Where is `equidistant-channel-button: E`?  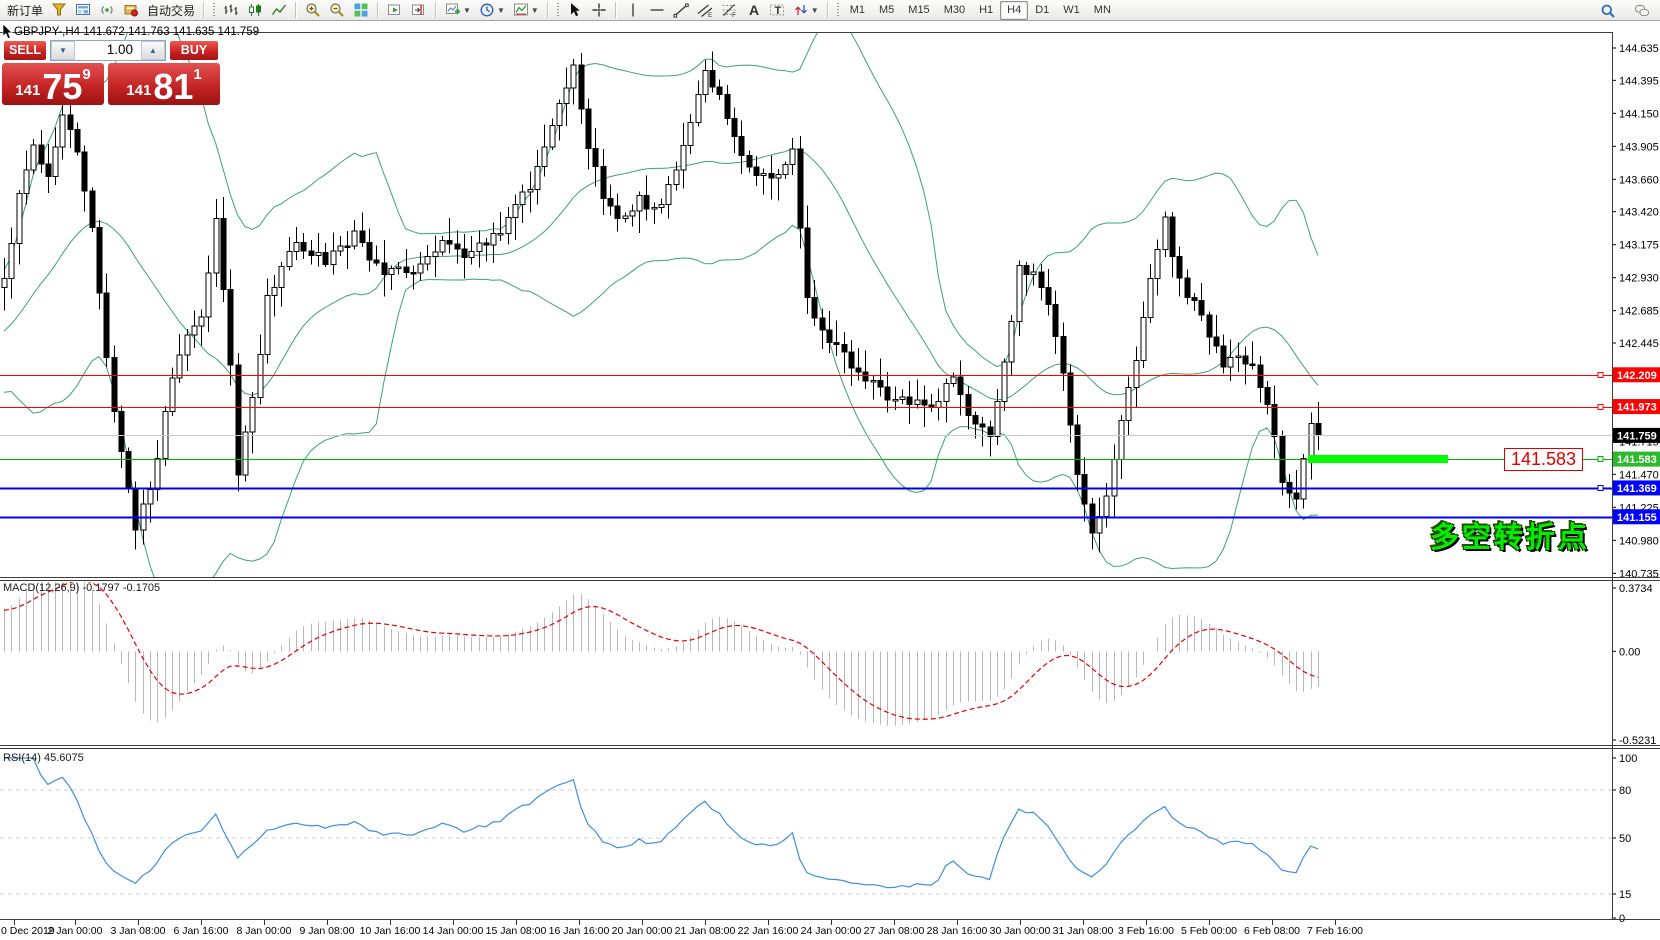
equidistant-channel-button: E is located at coordinates (705, 10).